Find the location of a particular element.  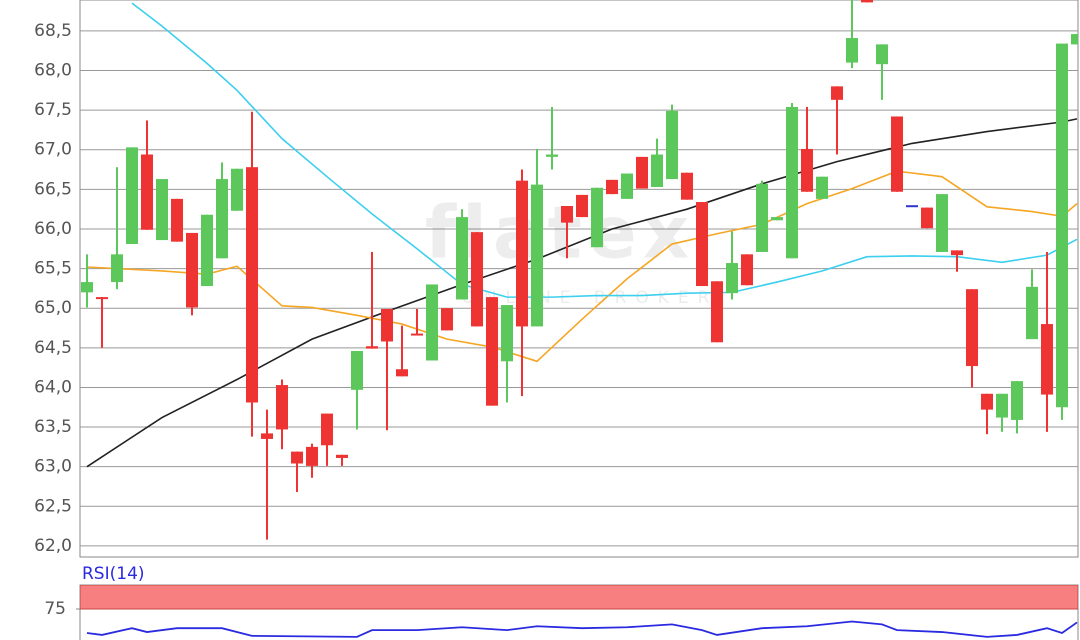

rsi-plot is located at coordinates (579, 611).